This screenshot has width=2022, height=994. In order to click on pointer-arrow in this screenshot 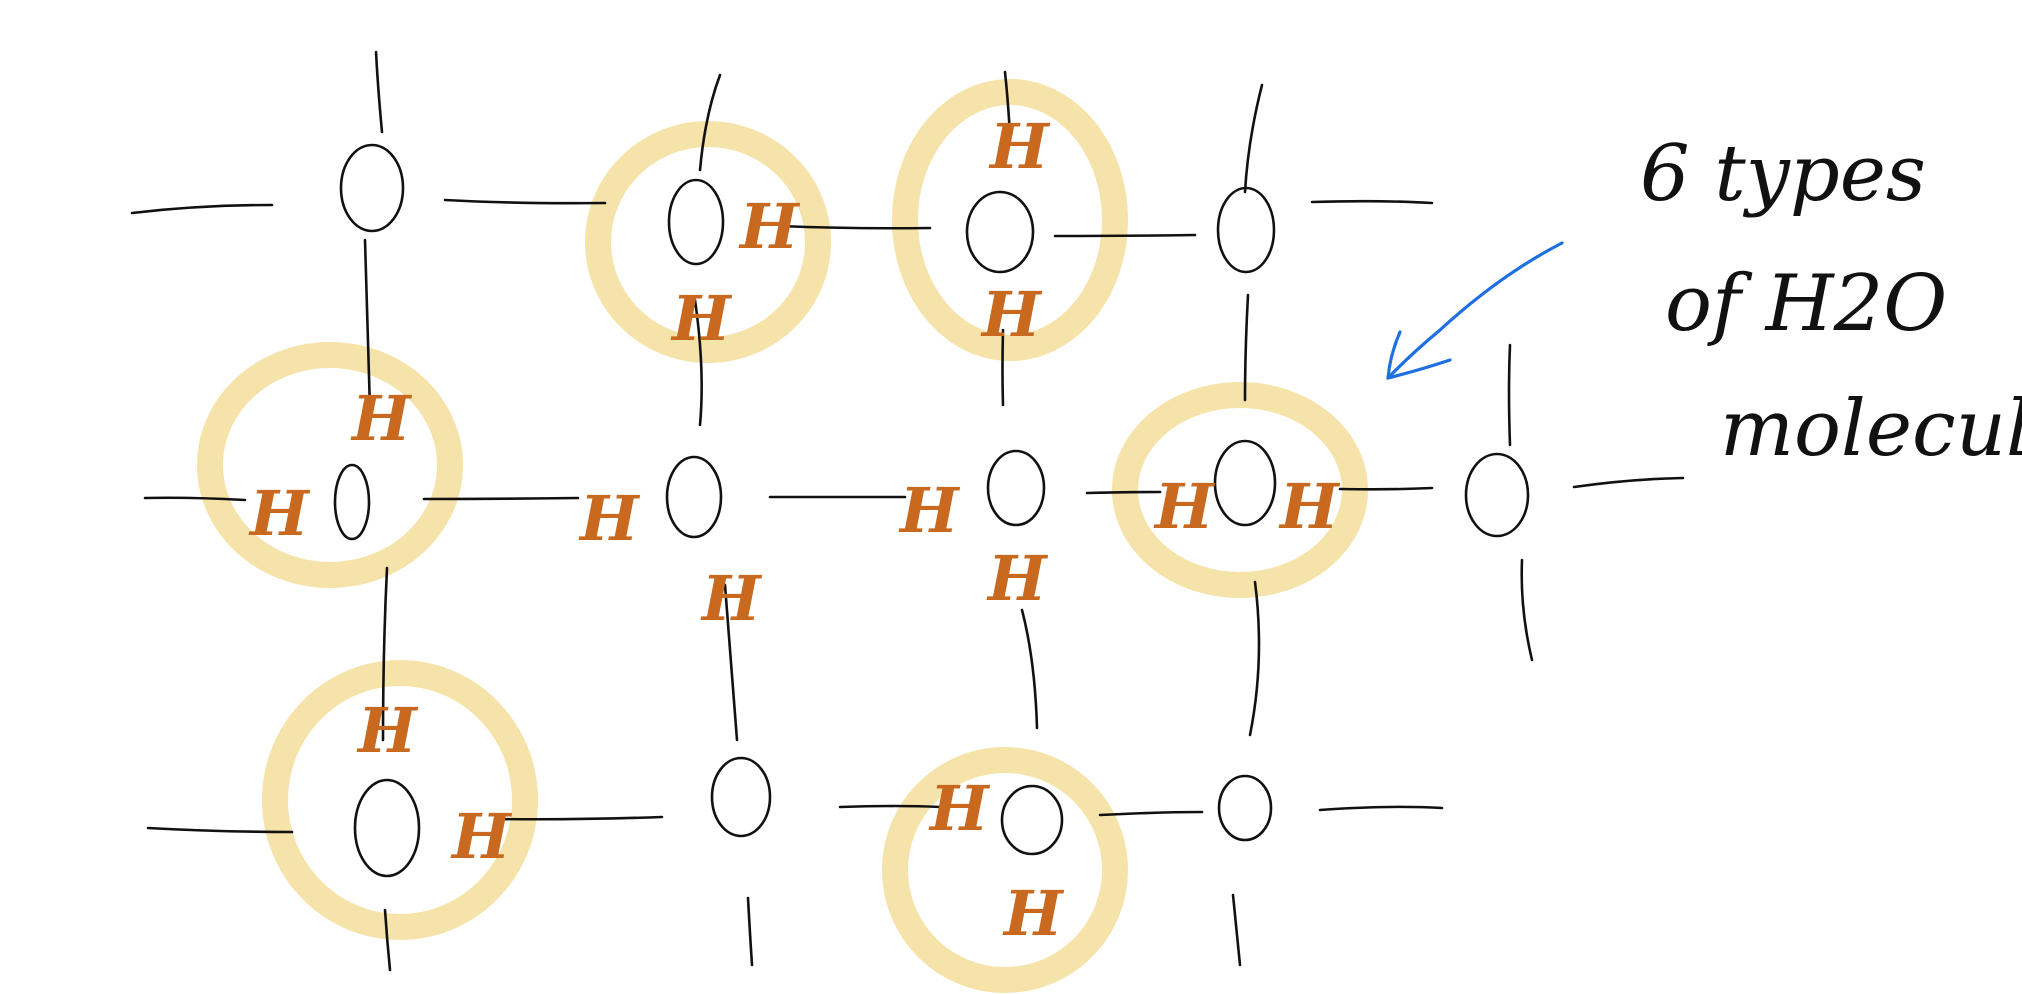, I will do `click(1475, 310)`.